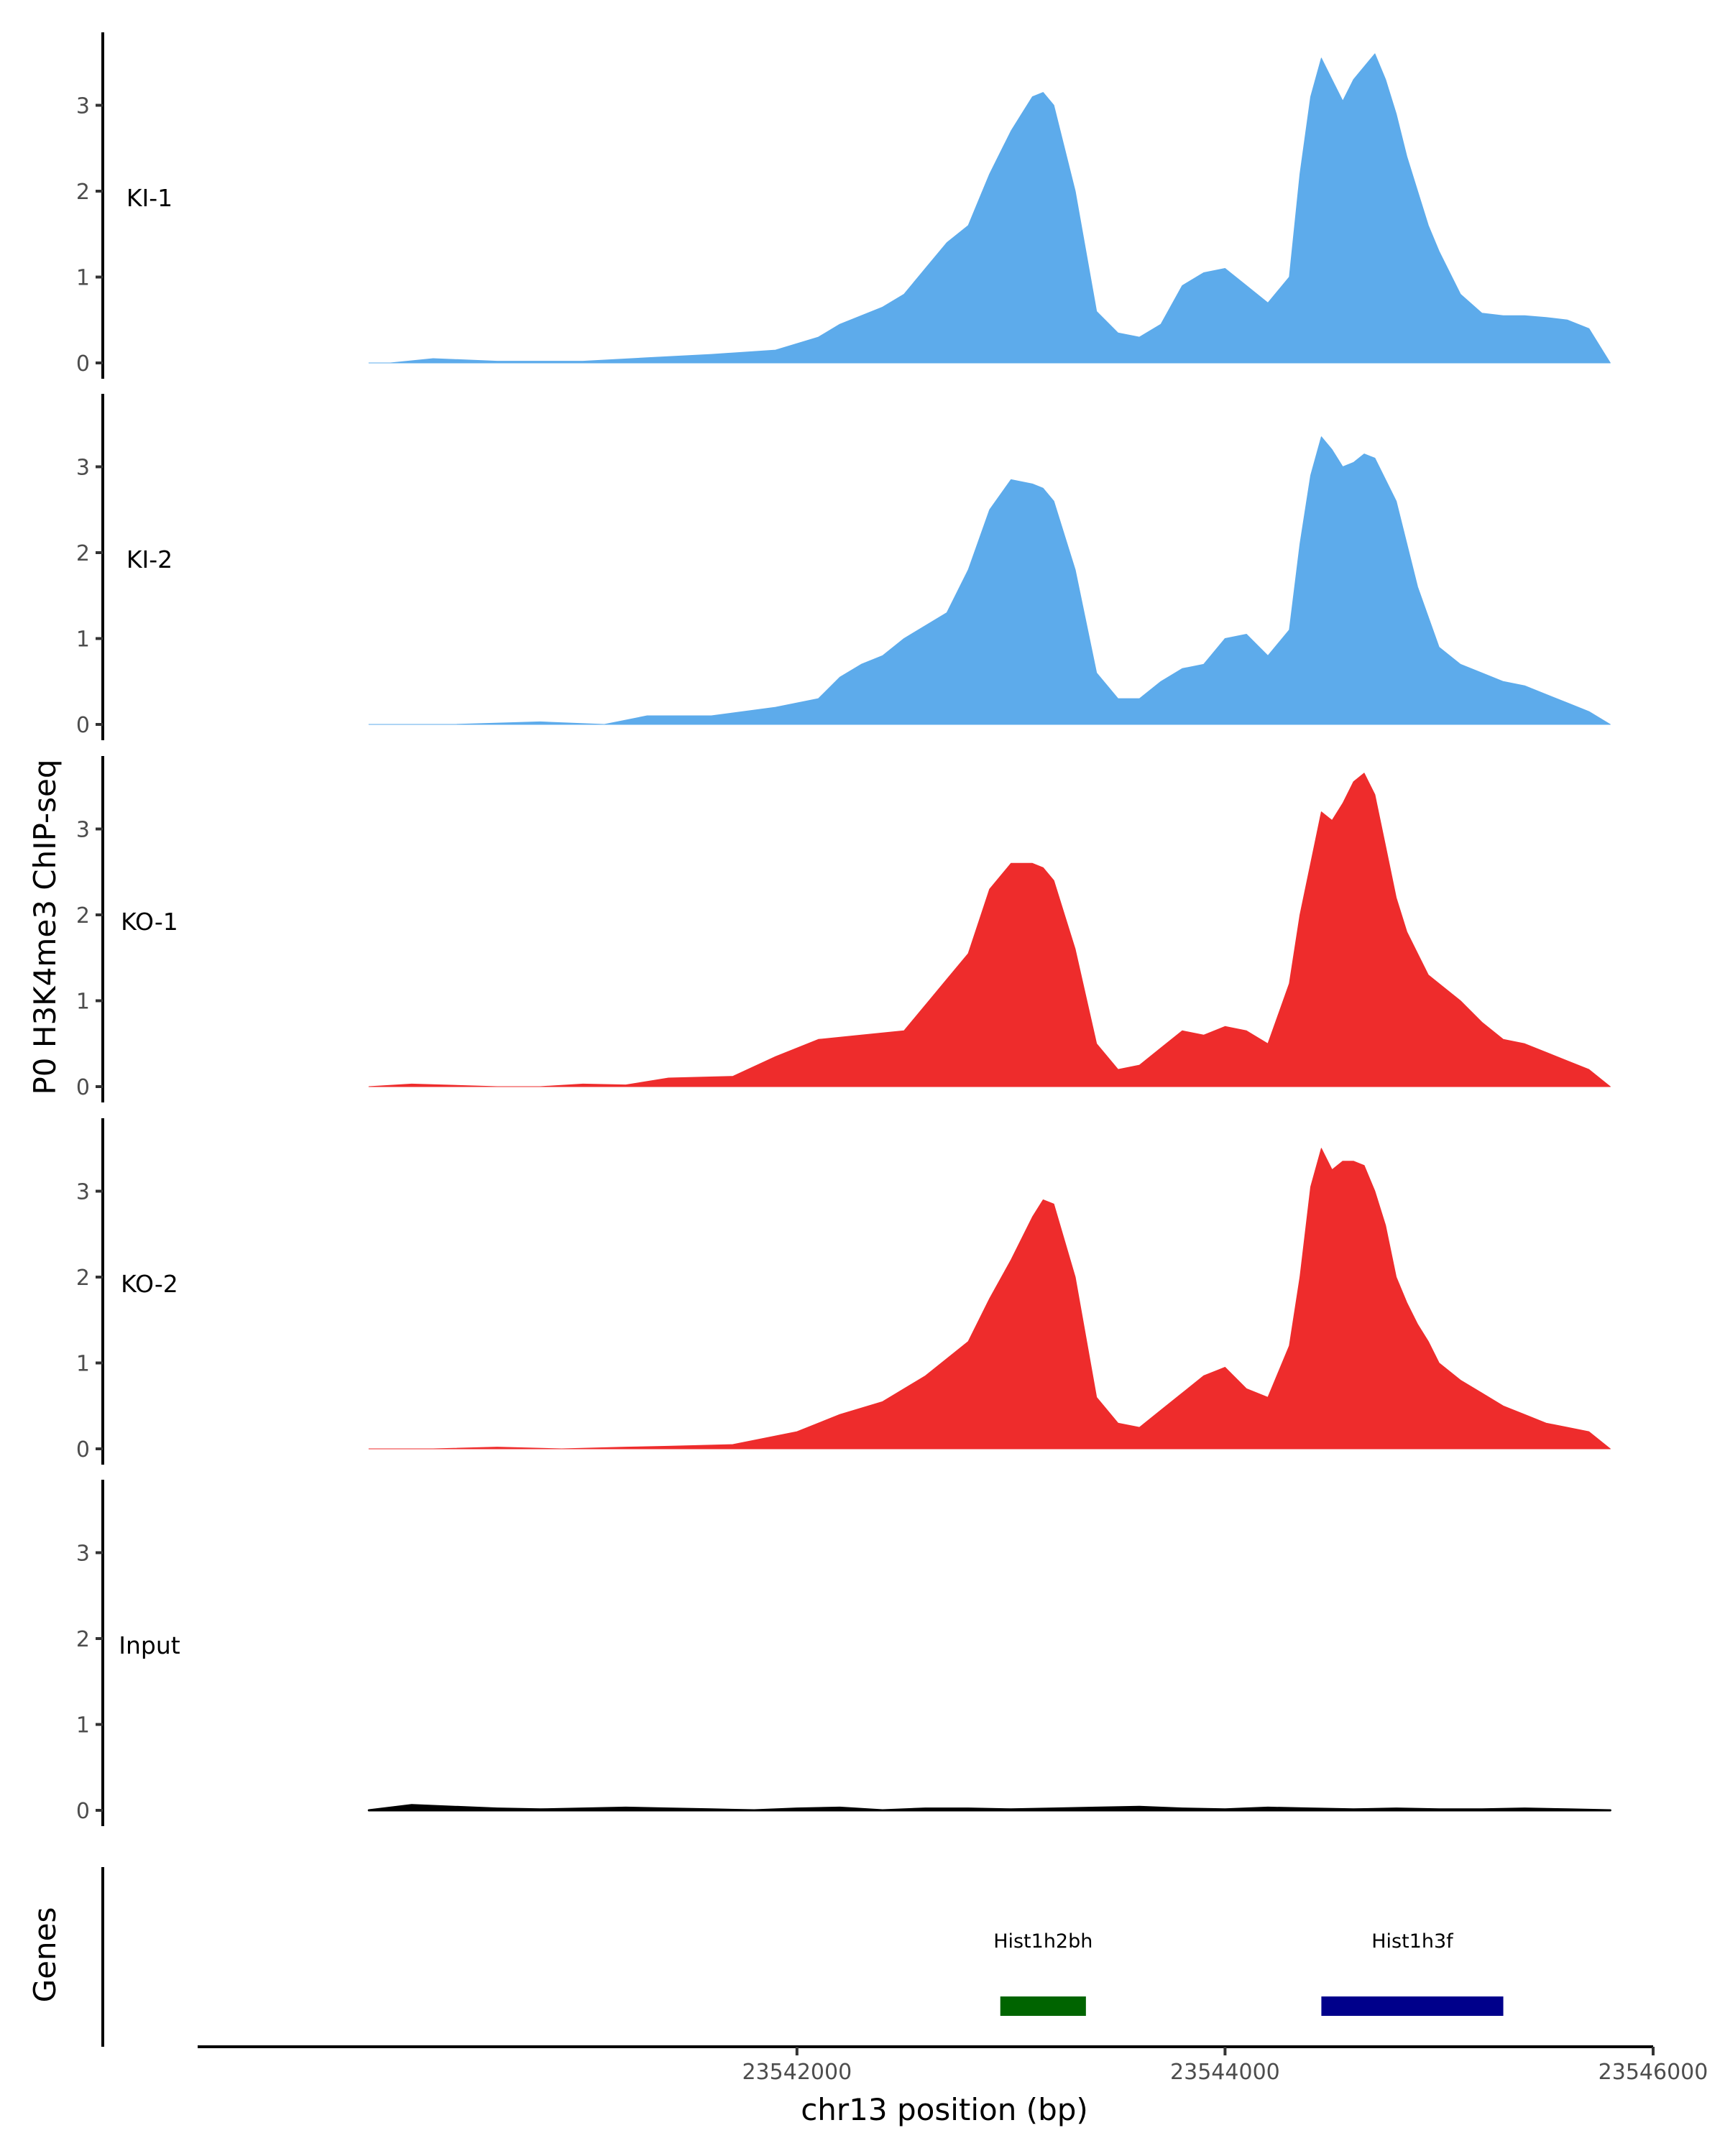 The width and height of the screenshot is (1725, 2156). What do you see at coordinates (45, 1955) in the screenshot?
I see `gene-track-title: Genes` at bounding box center [45, 1955].